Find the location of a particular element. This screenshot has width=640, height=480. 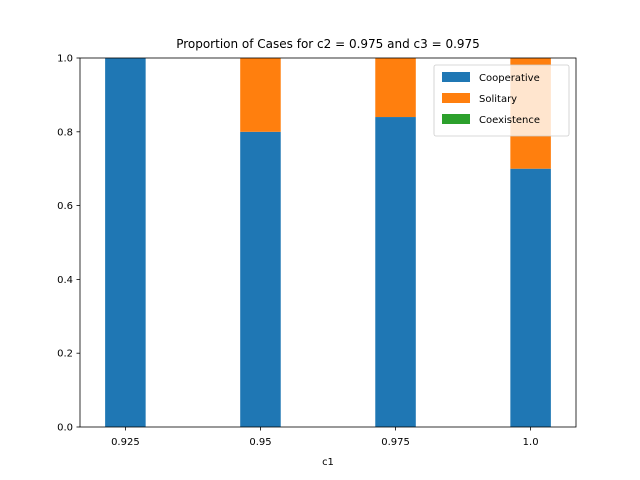

x-axis-label: c1 is located at coordinates (328, 462).